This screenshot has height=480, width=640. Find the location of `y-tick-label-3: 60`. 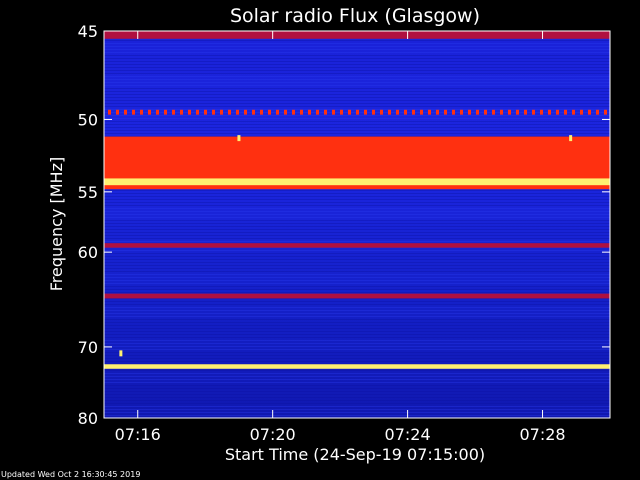

y-tick-label-3: 60 is located at coordinates (88, 252).